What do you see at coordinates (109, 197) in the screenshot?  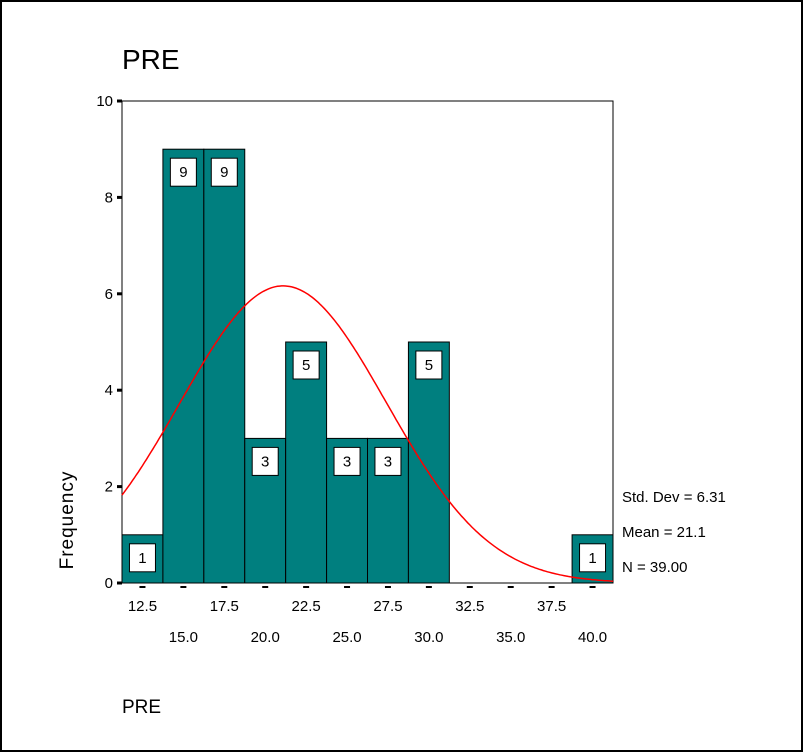 I see `y-tick-label: 8` at bounding box center [109, 197].